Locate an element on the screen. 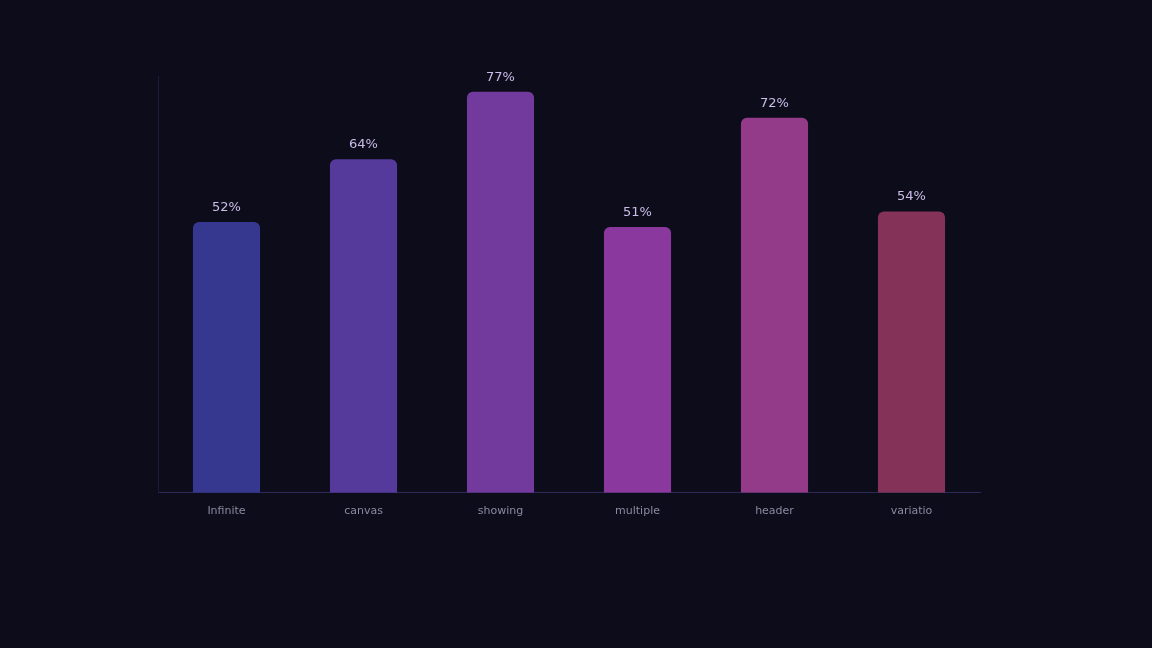  data-label: 54% is located at coordinates (911, 196).